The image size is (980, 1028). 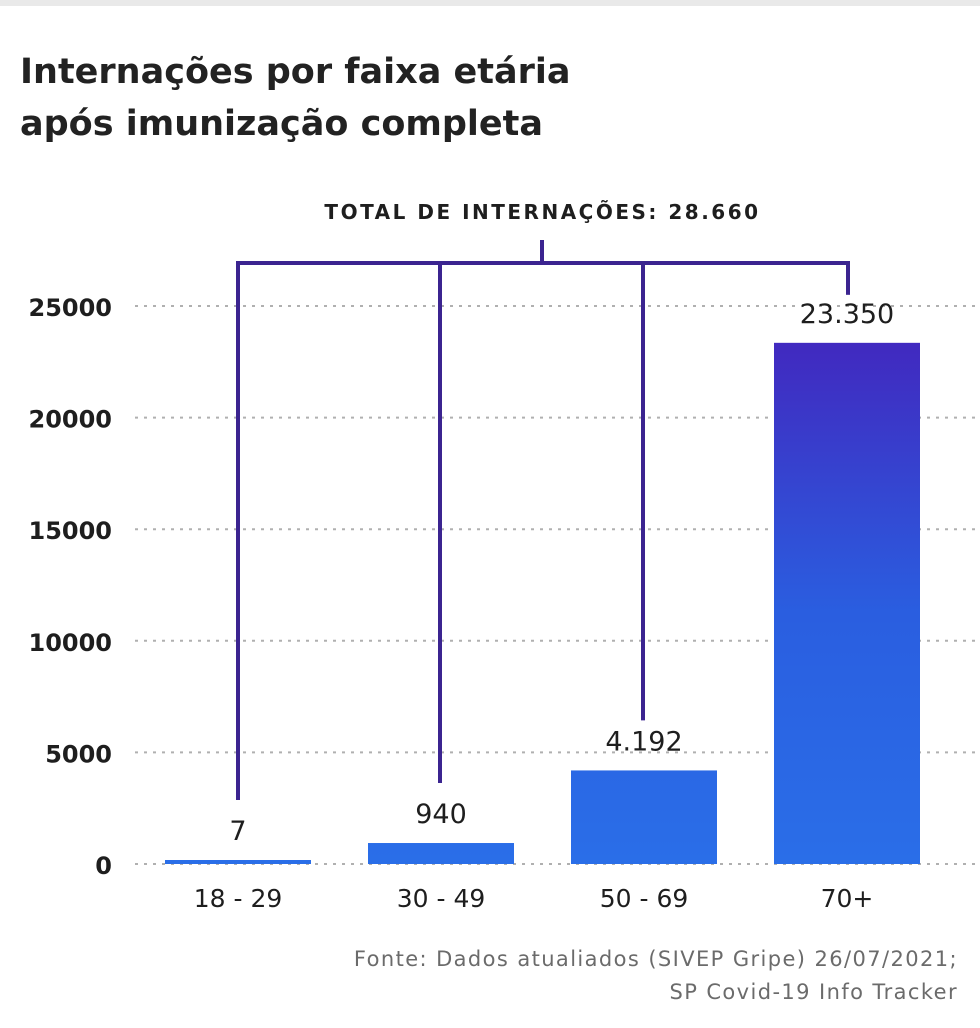 What do you see at coordinates (237, 831) in the screenshot?
I see `value-label: 7` at bounding box center [237, 831].